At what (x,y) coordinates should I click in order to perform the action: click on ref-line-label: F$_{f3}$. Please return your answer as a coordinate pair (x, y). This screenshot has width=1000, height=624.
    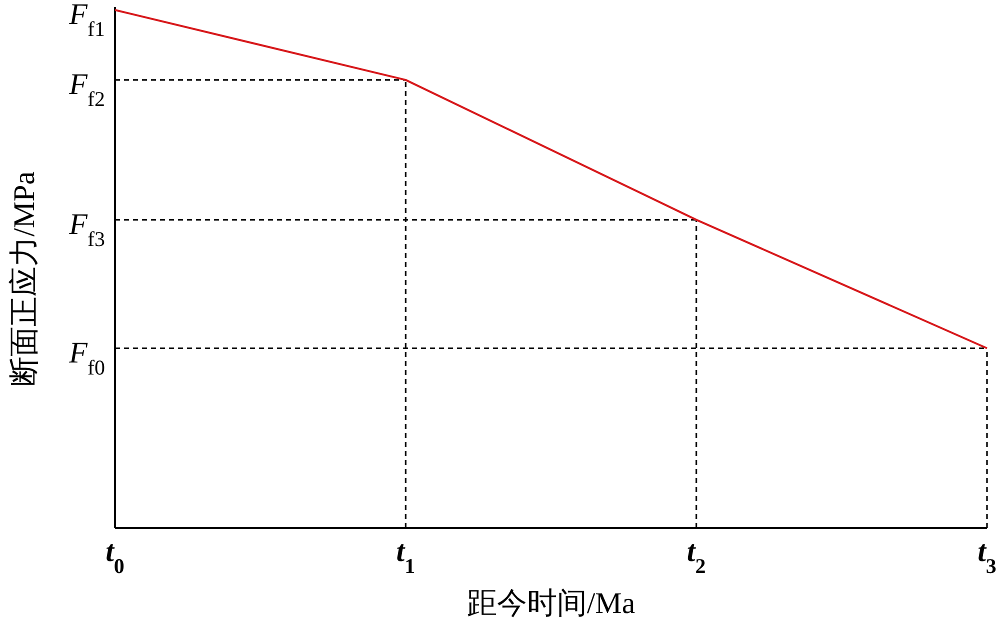
    Looking at the image, I should click on (86, 229).